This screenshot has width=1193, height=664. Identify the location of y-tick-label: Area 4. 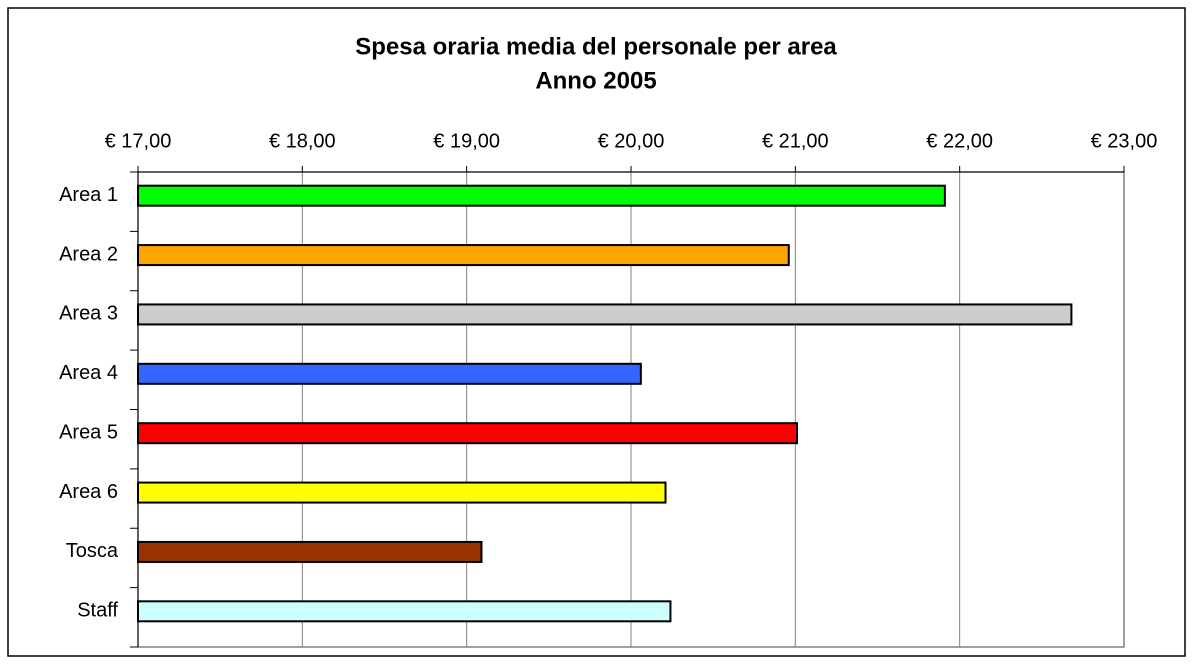
(88, 373).